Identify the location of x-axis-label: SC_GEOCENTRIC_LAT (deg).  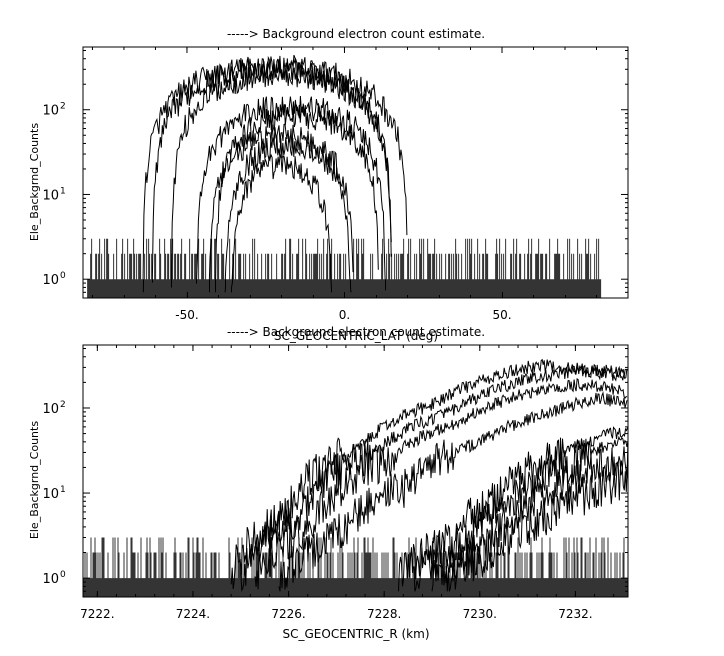
(356, 336).